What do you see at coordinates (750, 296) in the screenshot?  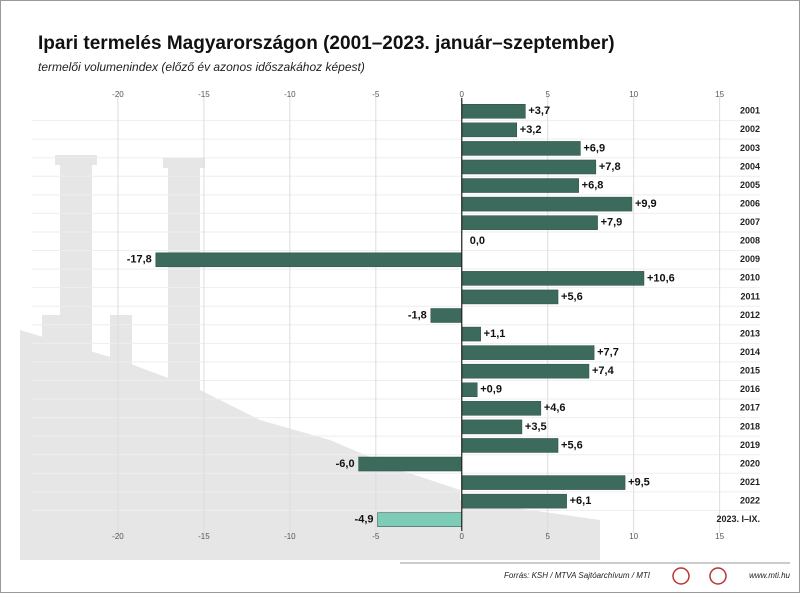 I see `y-tick-label: 2011` at bounding box center [750, 296].